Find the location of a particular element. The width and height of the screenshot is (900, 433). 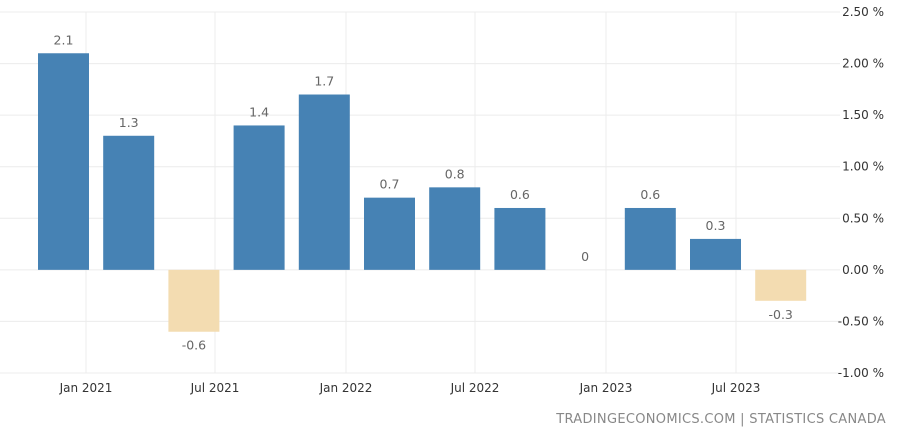

y-tick-label: 0.00 % is located at coordinates (863, 270).